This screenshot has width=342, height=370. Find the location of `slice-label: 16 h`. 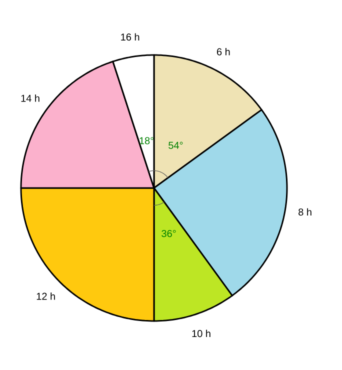

slice-label: 16 h is located at coordinates (130, 37).